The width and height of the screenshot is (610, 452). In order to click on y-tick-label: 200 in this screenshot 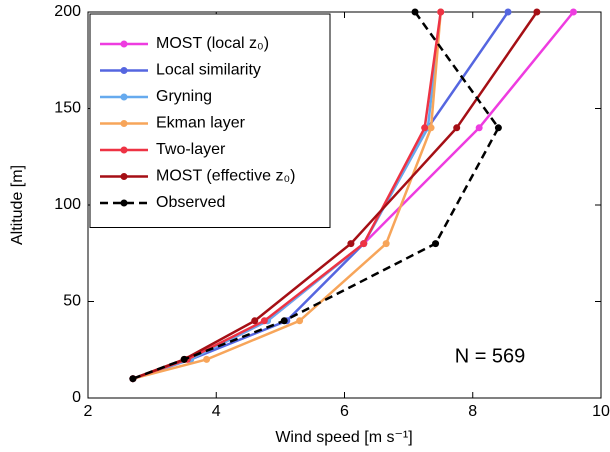, I will do `click(67, 11)`.